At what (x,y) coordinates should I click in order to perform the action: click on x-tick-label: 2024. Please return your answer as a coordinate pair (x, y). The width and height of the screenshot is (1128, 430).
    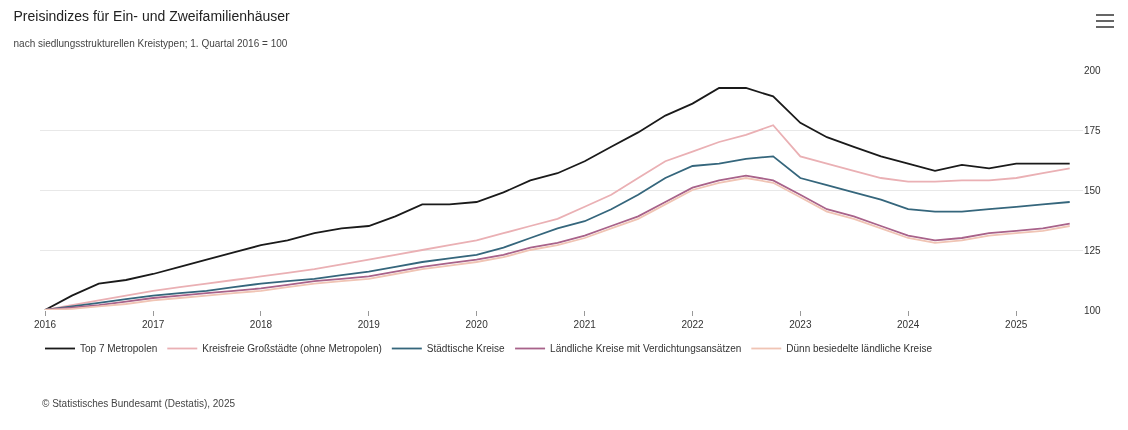
    Looking at the image, I should click on (908, 324).